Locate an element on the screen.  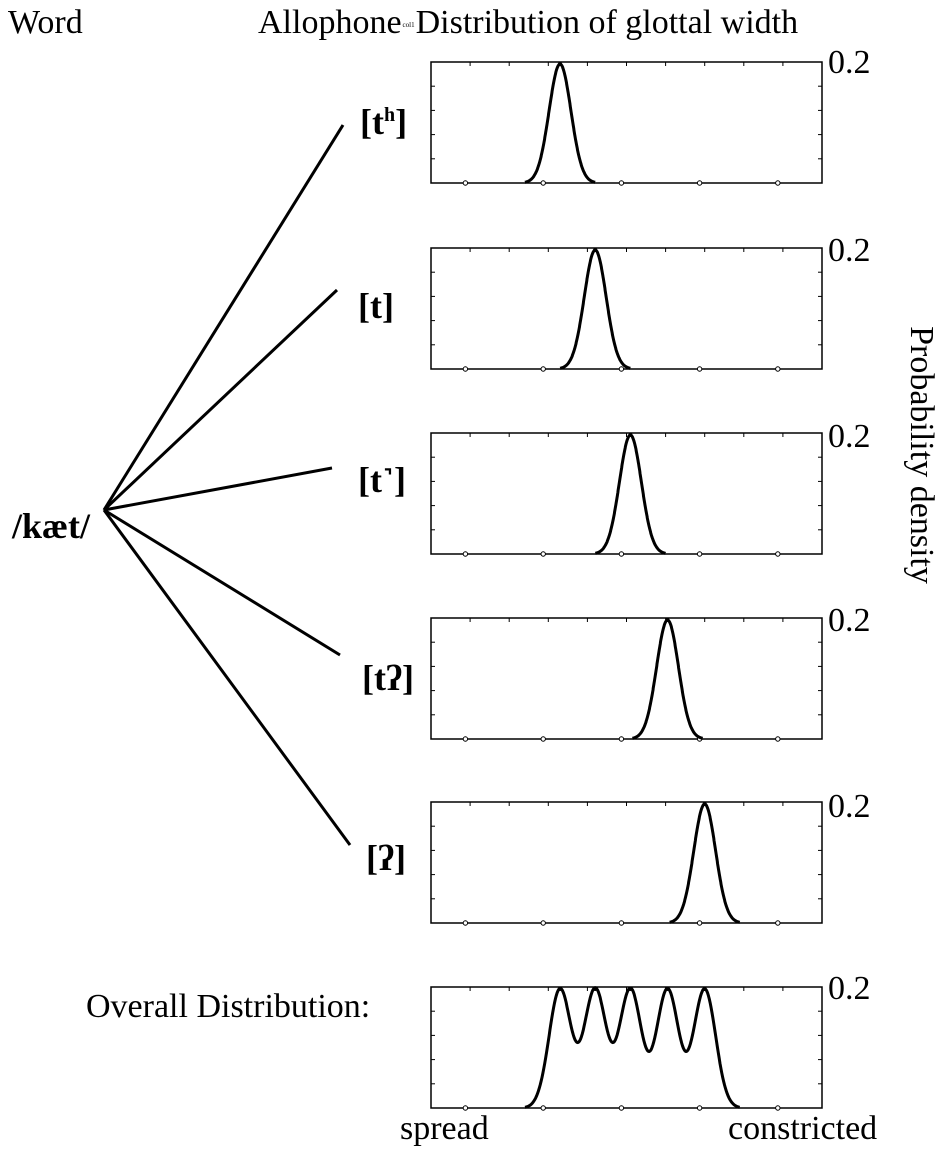
x-axis-left-label: spread is located at coordinates (444, 1128).